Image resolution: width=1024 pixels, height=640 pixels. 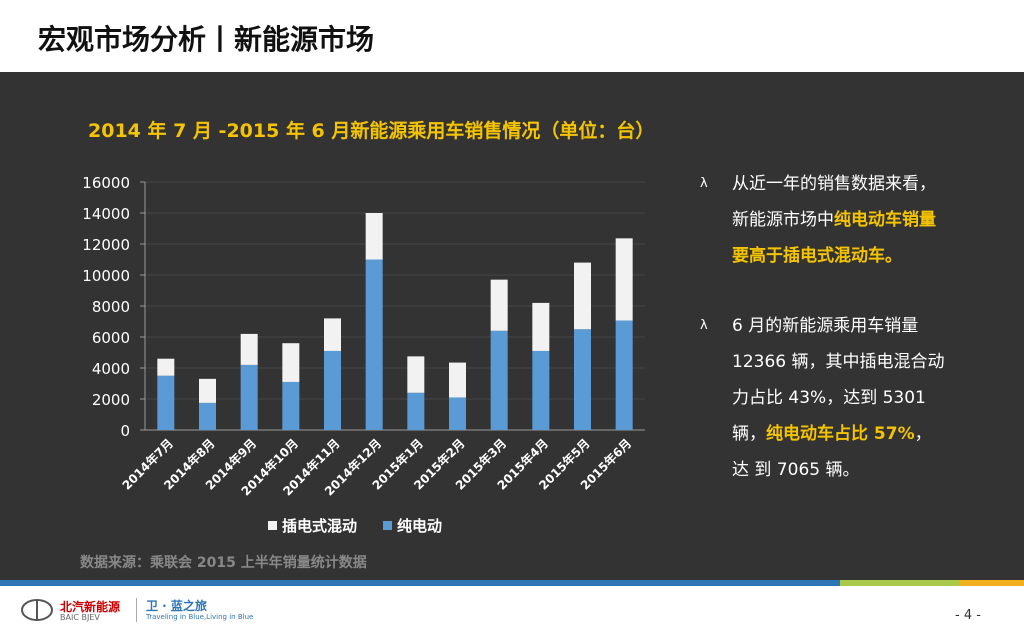 I want to click on bullet-text: 达 到 7065 辆。, so click(x=796, y=470).